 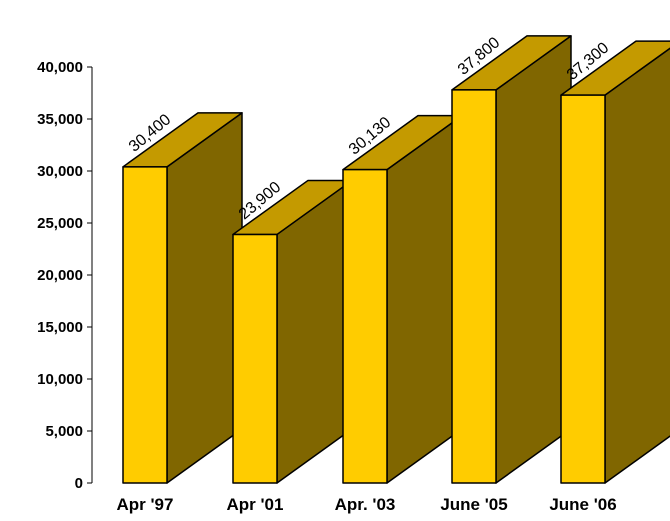 I want to click on x-tick-label: Apr '97, so click(x=145, y=504).